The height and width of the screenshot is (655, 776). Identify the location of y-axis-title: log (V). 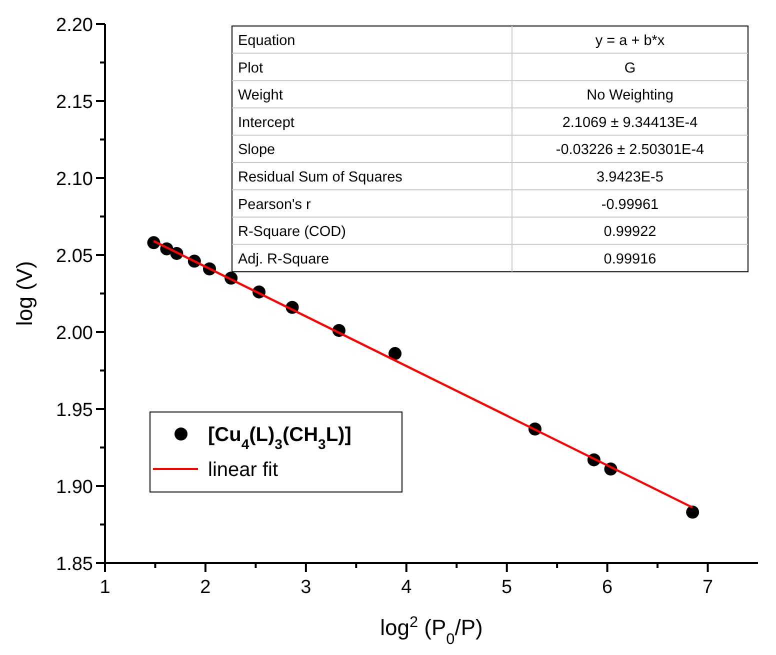
(24, 293).